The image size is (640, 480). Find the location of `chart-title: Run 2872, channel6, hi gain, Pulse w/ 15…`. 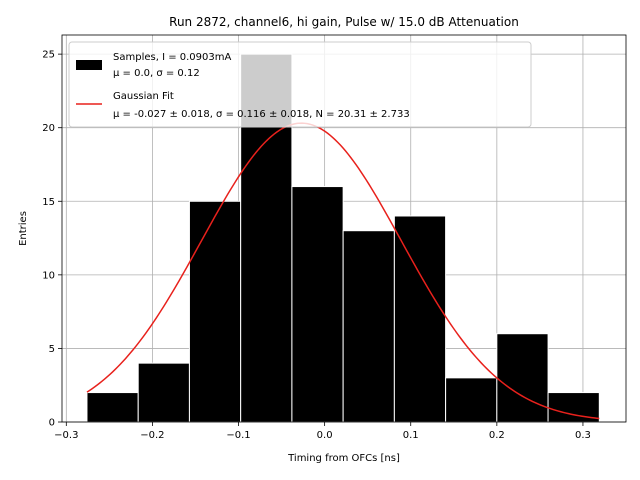

chart-title: Run 2872, channel6, hi gain, Pulse w/ 15… is located at coordinates (344, 22).